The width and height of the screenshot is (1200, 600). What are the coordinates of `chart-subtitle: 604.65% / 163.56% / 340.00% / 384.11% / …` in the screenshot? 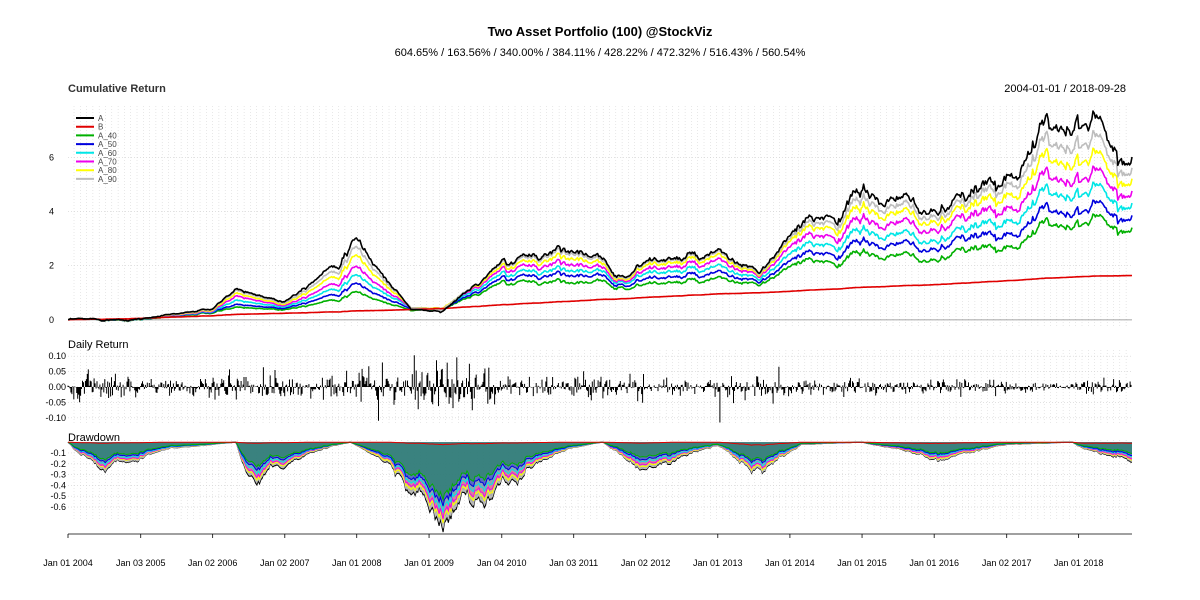 It's located at (600, 53).